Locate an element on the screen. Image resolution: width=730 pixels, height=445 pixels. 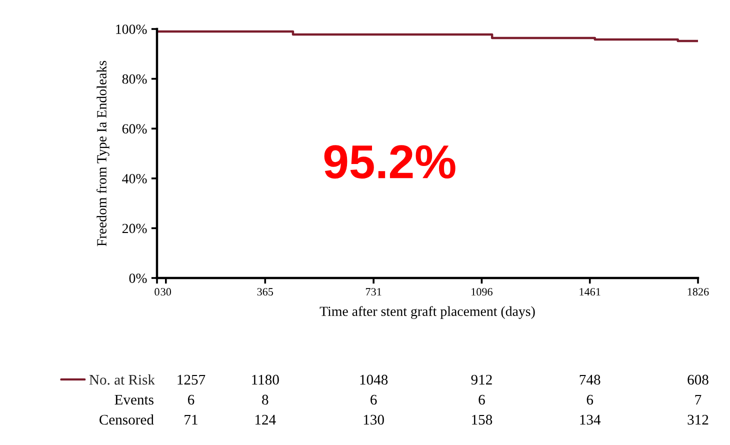
y-tick-label: 60% is located at coordinates (134, 129).